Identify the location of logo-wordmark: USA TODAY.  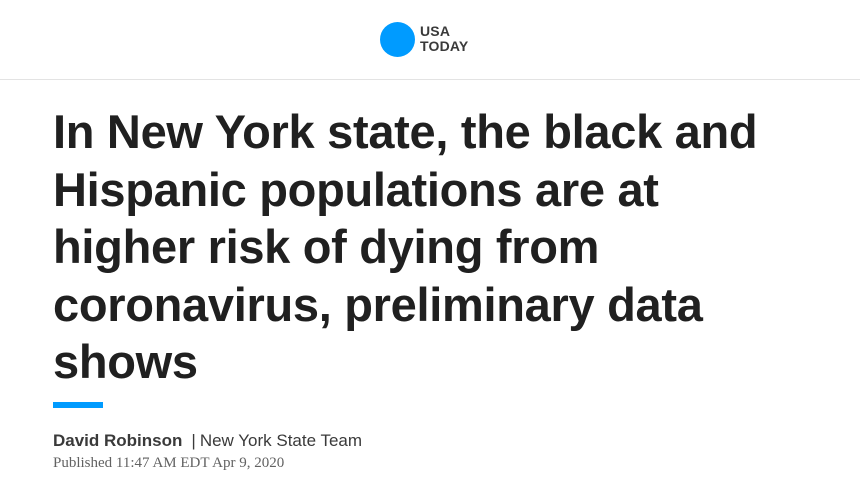
(444, 39).